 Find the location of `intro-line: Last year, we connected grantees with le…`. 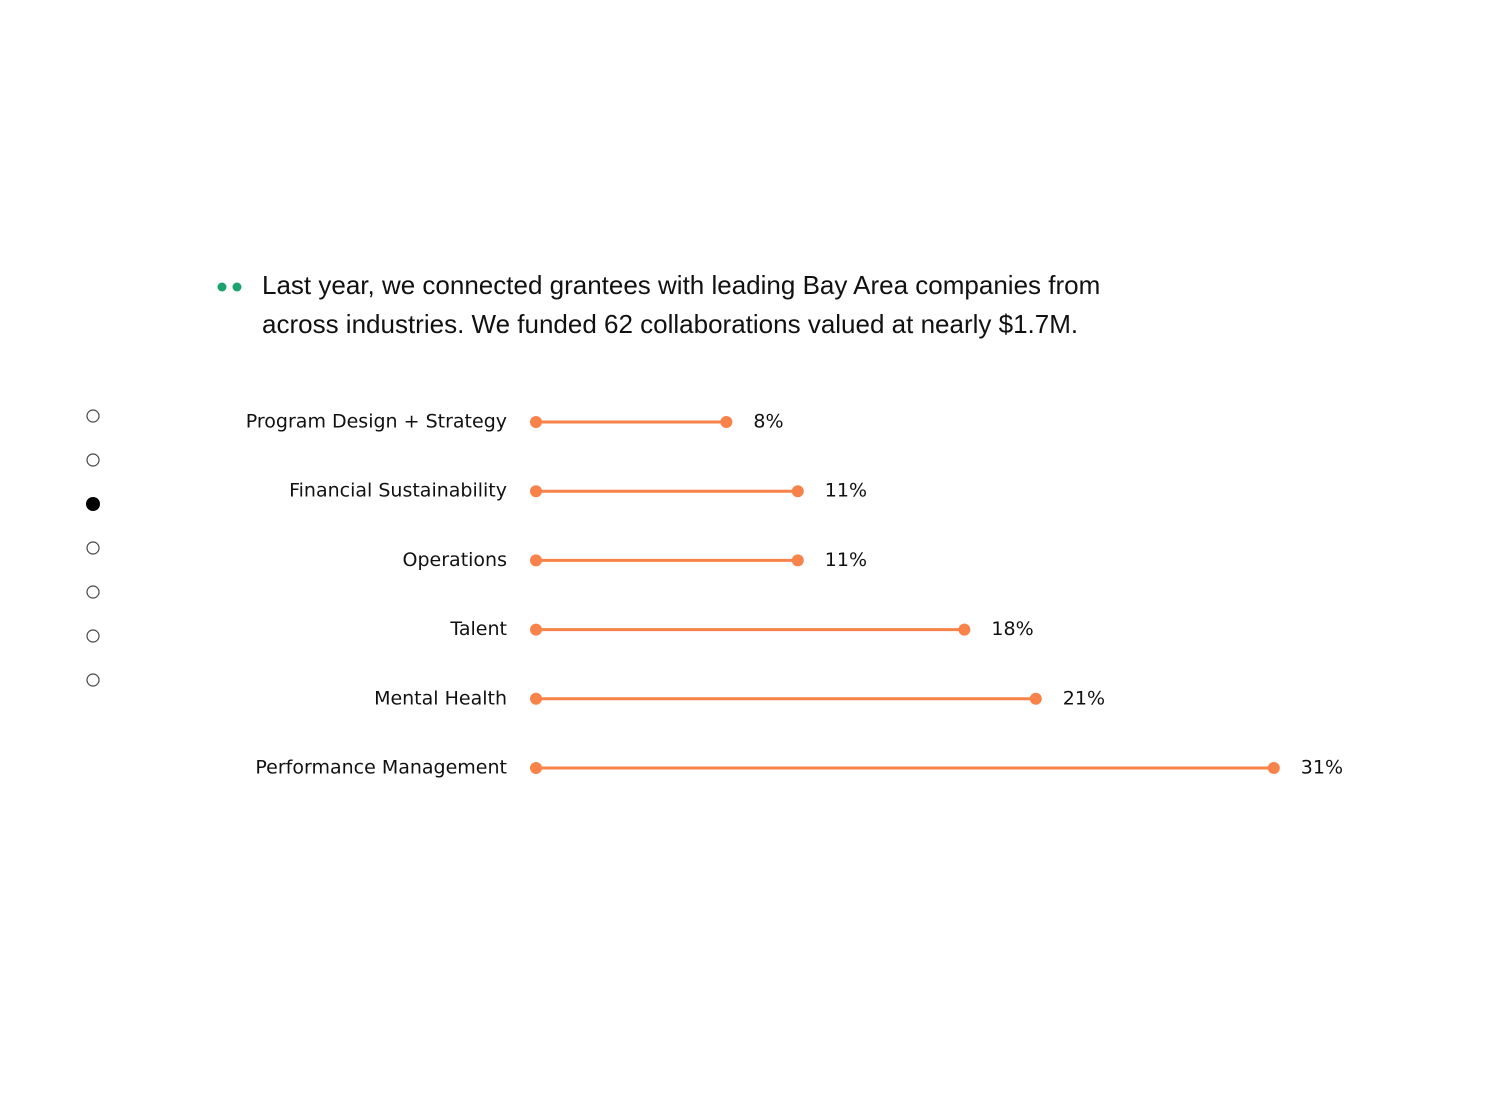

intro-line: Last year, we connected grantees with le… is located at coordinates (681, 285).